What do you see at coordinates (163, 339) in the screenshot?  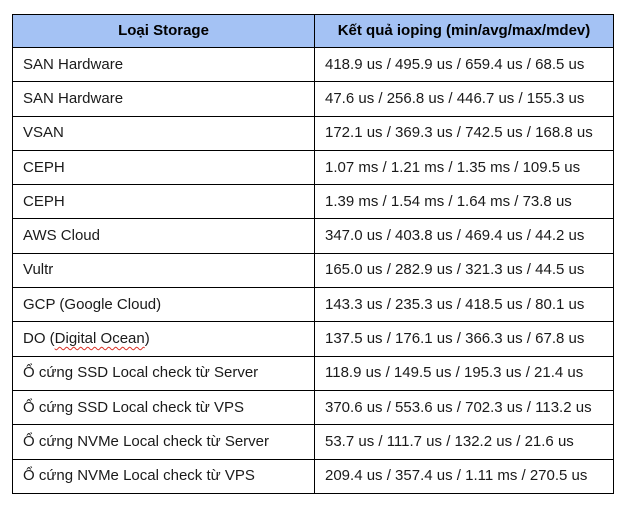 I see `storage-type-cell: DO (Digital Ocean)` at bounding box center [163, 339].